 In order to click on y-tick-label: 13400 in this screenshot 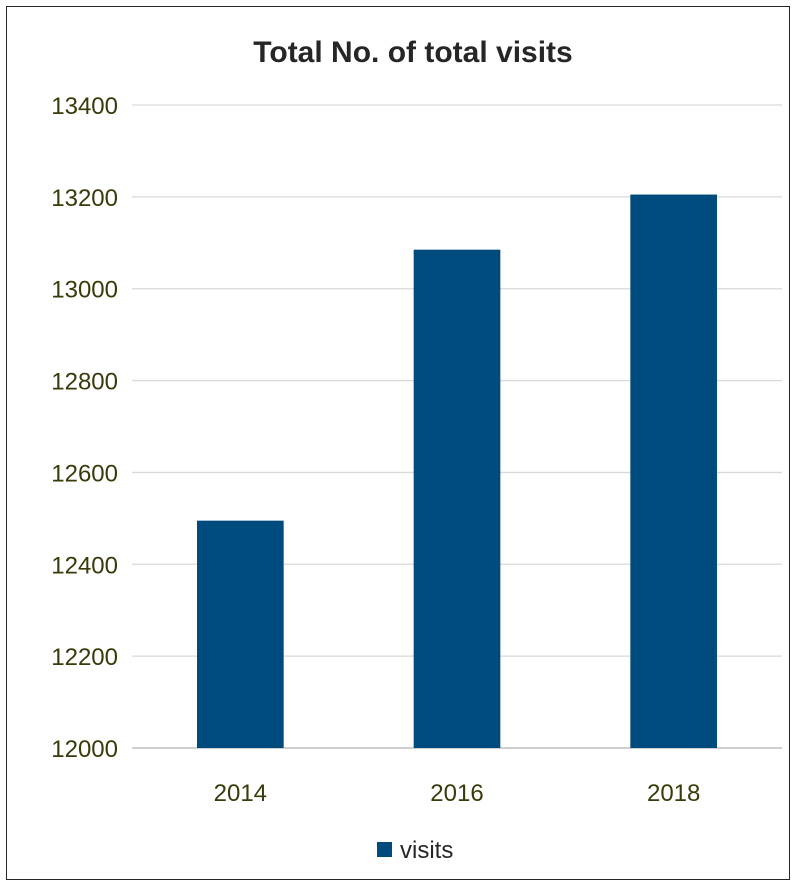, I will do `click(84, 106)`.